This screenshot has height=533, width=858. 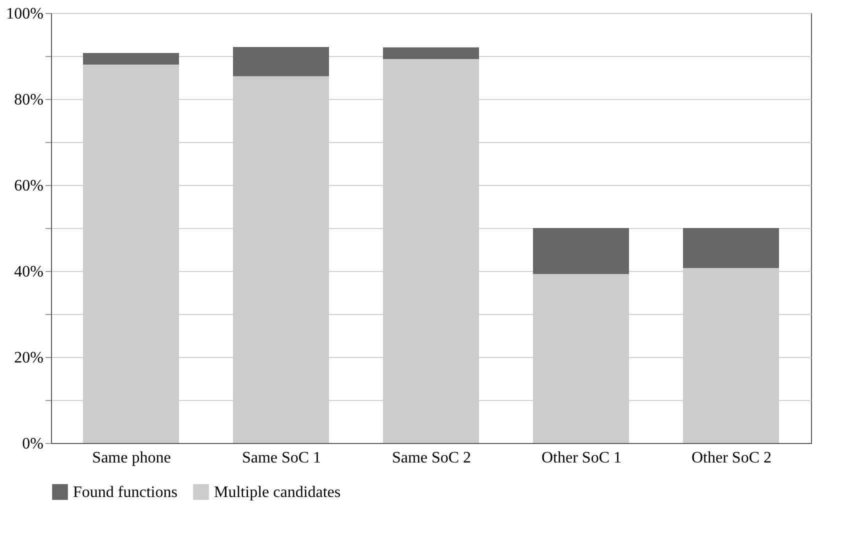 What do you see at coordinates (29, 358) in the screenshot?
I see `y-tick-label: 20%` at bounding box center [29, 358].